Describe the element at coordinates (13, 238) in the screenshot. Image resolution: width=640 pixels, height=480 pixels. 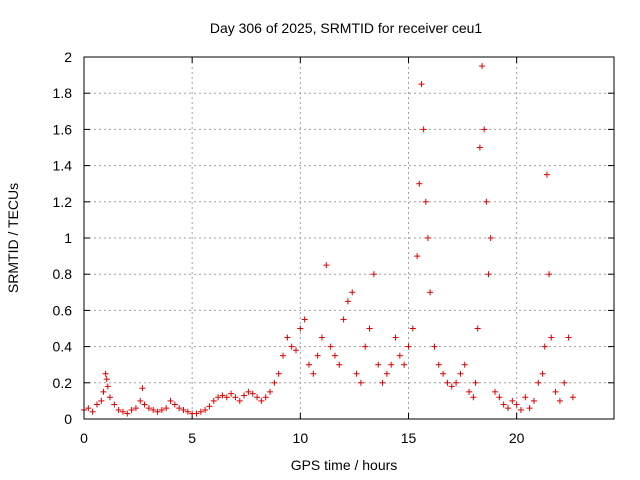
I see `y-axis-label: SRMTID / TECUs` at that location.